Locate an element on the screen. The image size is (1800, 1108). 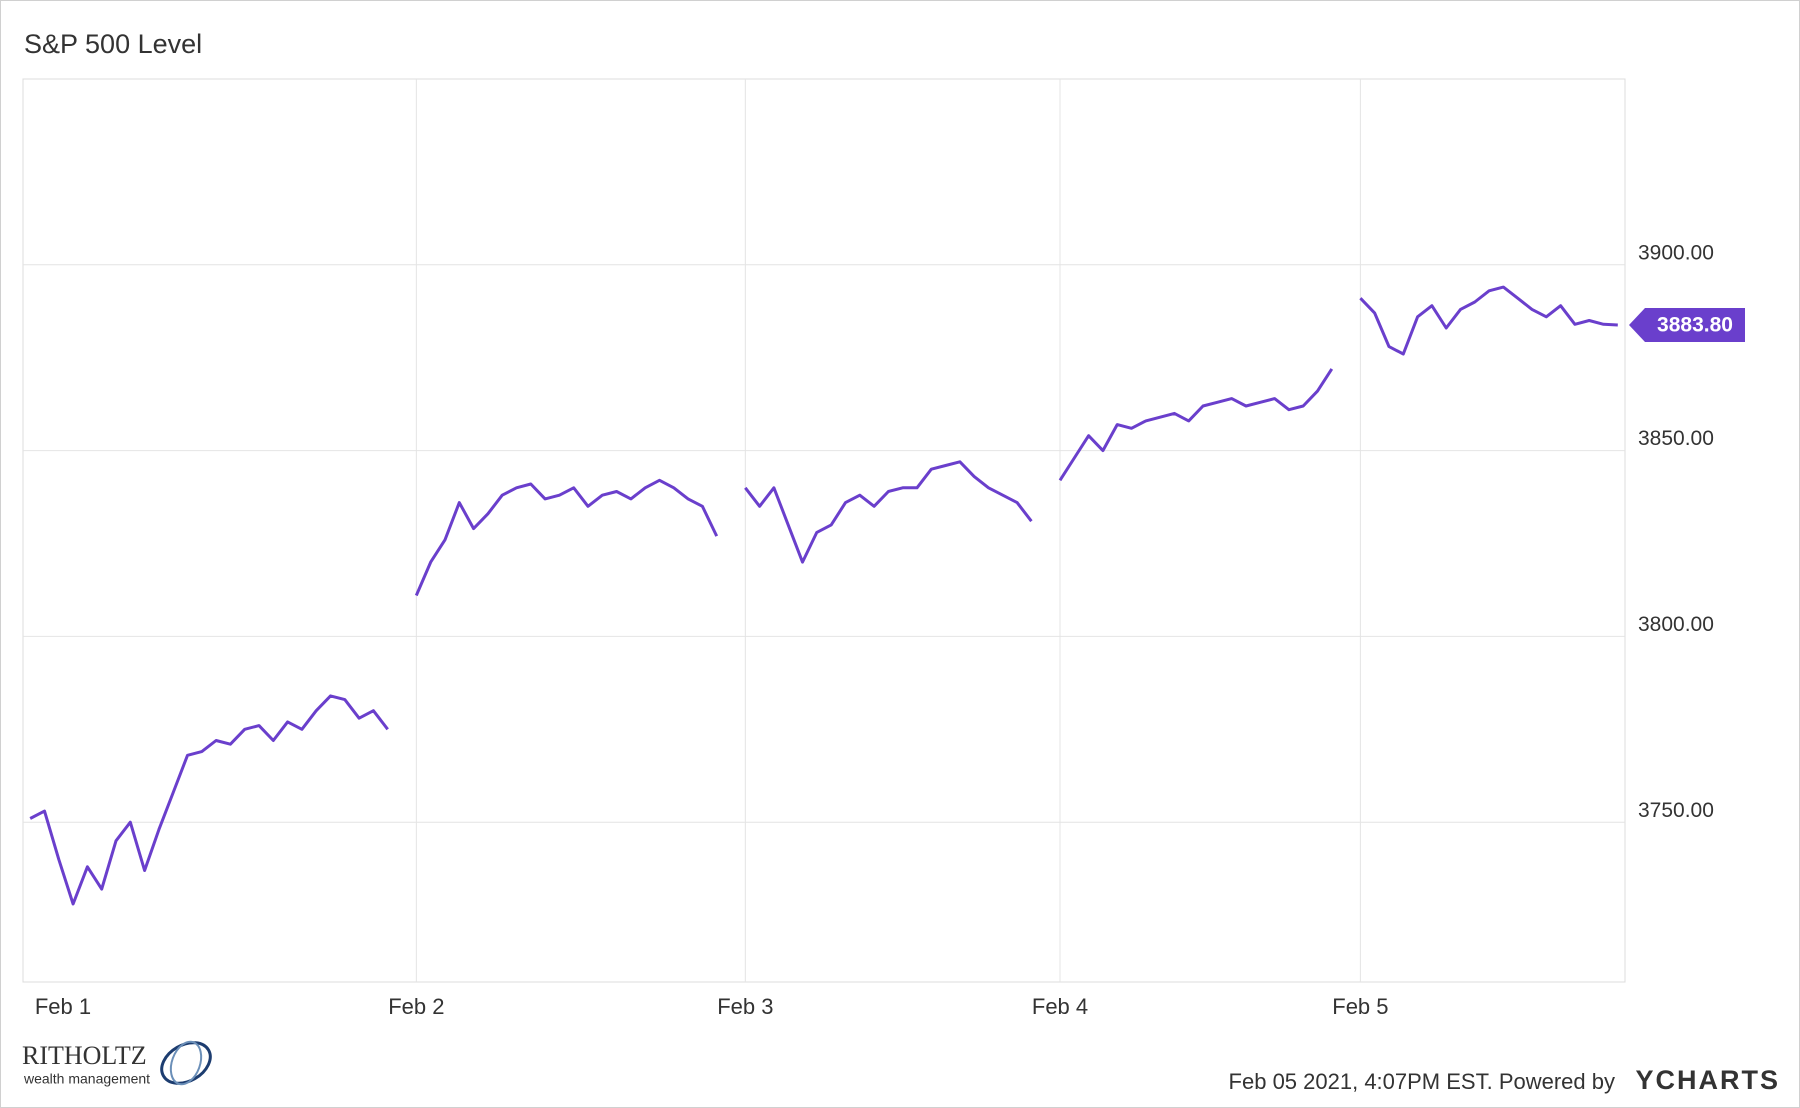
x-tick-label: Feb 2 is located at coordinates (416, 1006).